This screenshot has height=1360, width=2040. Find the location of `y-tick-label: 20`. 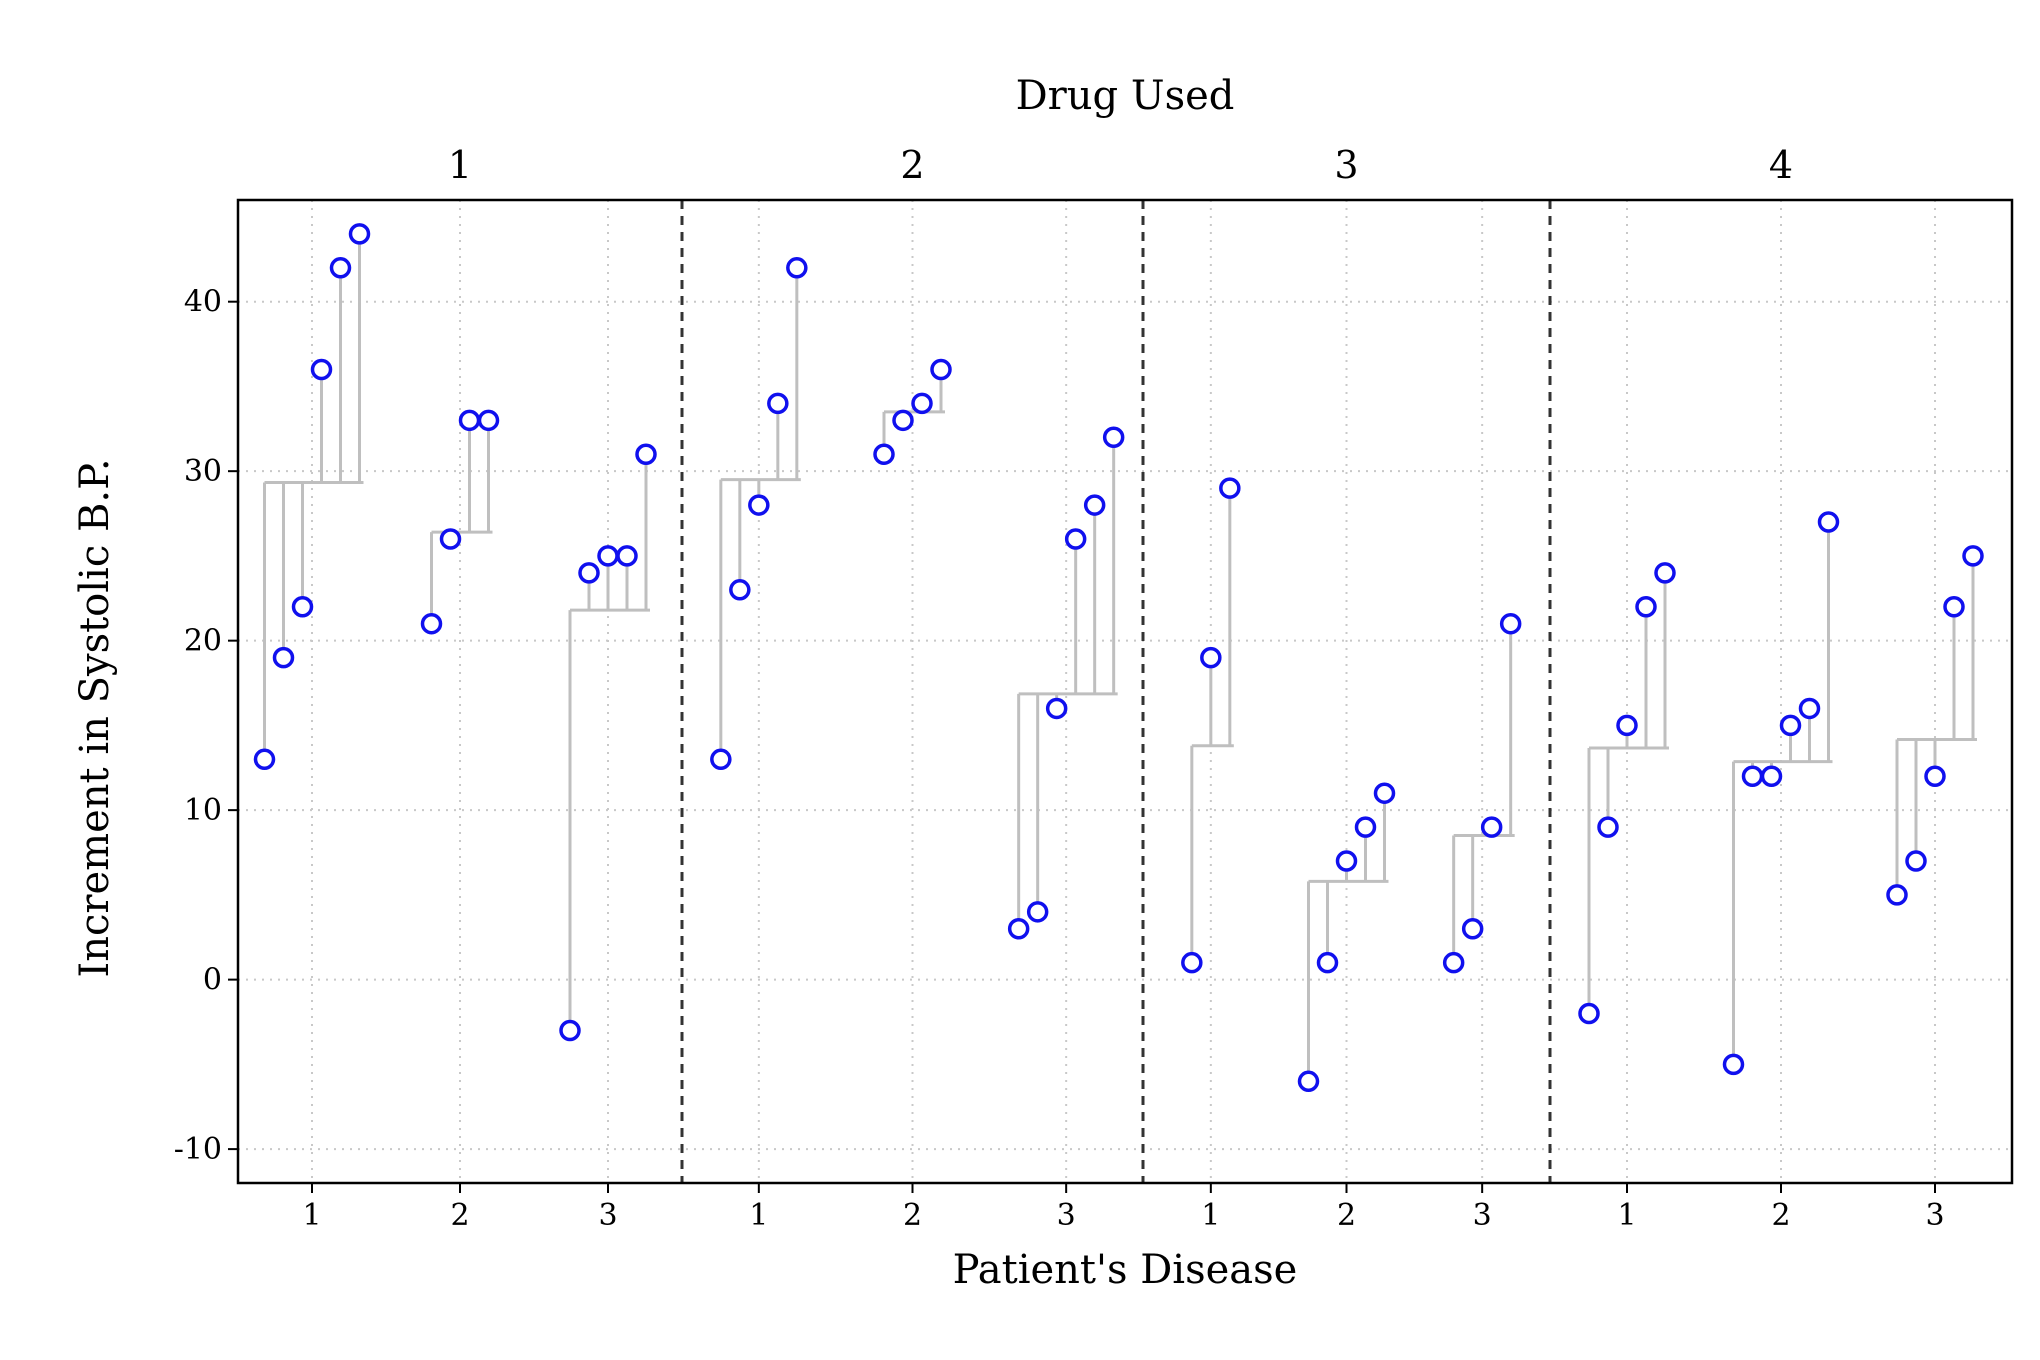

y-tick-label: 20 is located at coordinates (203, 641).